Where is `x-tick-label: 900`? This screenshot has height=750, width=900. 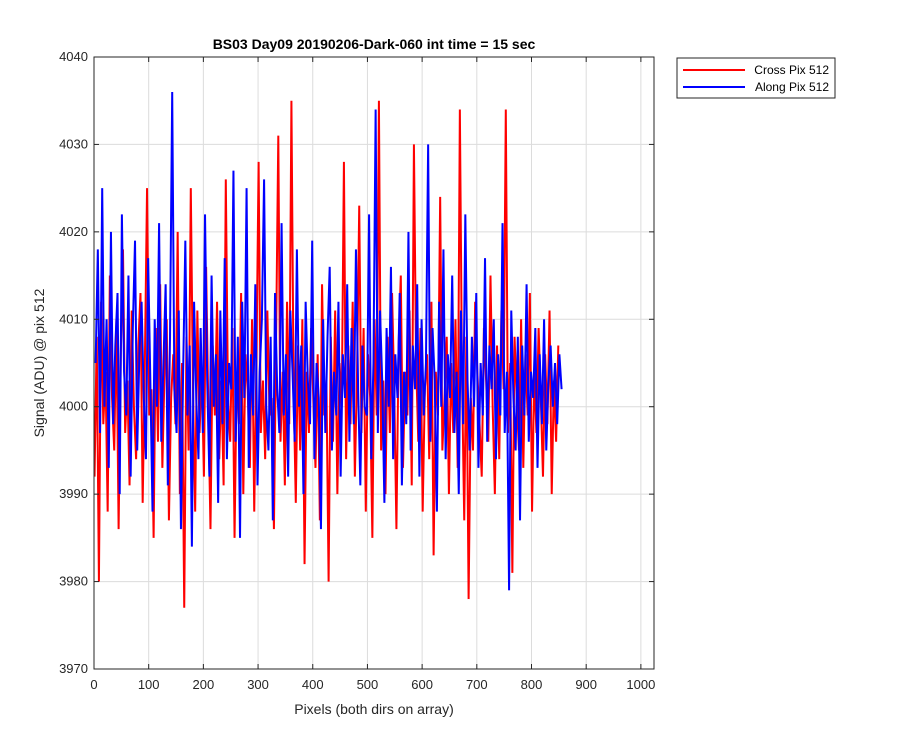
x-tick-label: 900 is located at coordinates (586, 684).